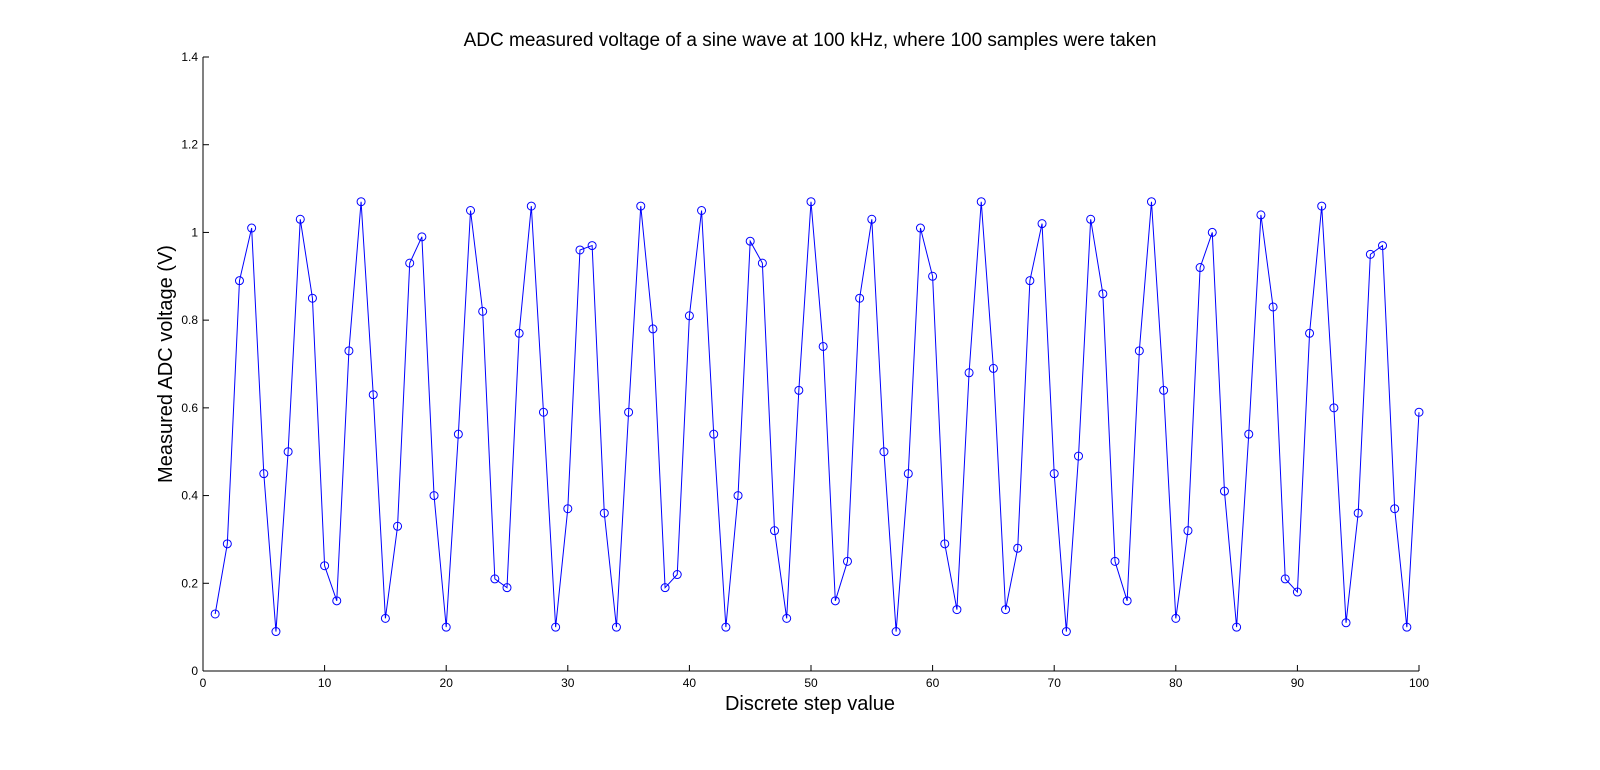  I want to click on y-tick-label: 1.4, so click(189, 57).